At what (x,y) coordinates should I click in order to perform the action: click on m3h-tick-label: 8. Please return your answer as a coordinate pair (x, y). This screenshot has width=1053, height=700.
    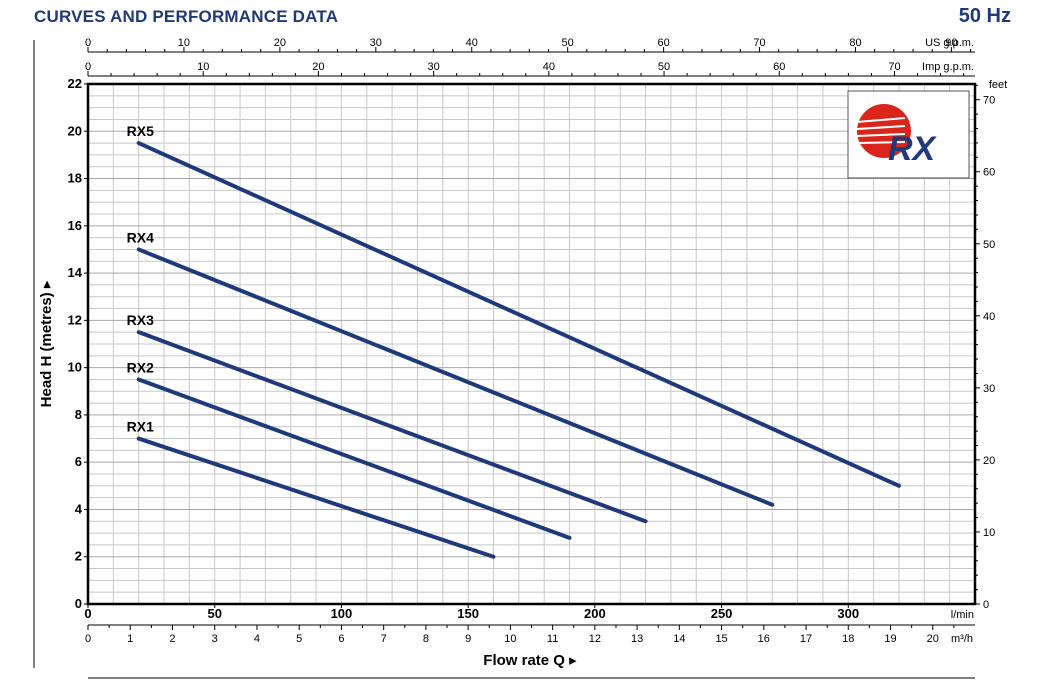
    Looking at the image, I should click on (426, 639).